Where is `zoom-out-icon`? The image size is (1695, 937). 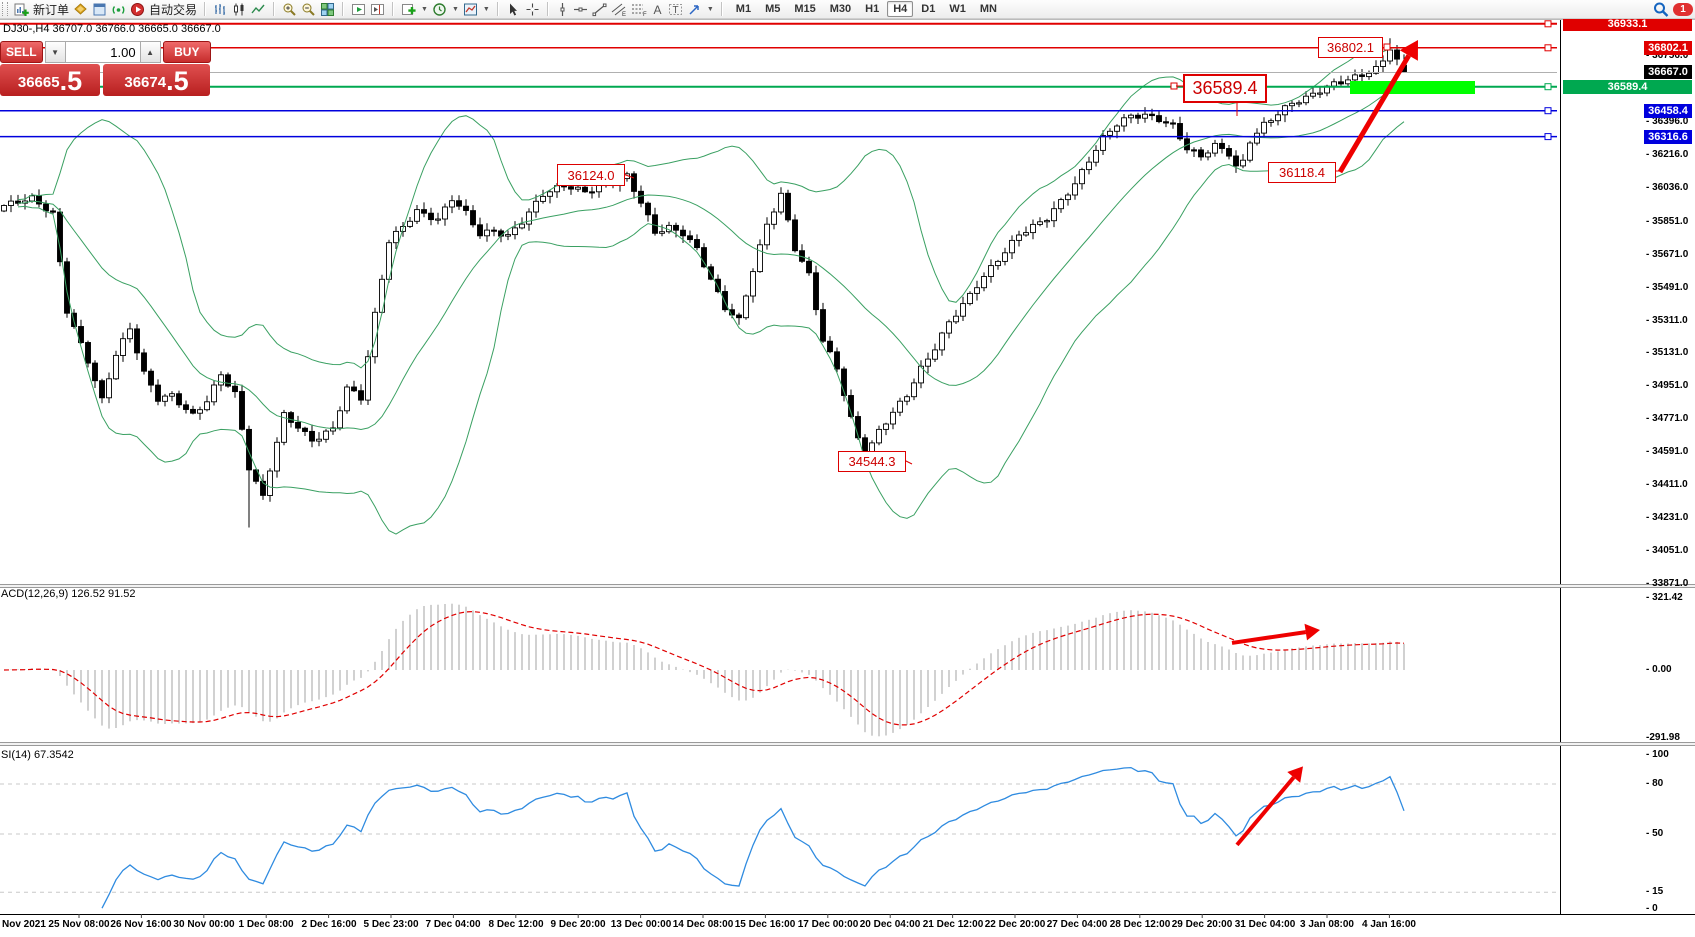
zoom-out-icon is located at coordinates (308, 9).